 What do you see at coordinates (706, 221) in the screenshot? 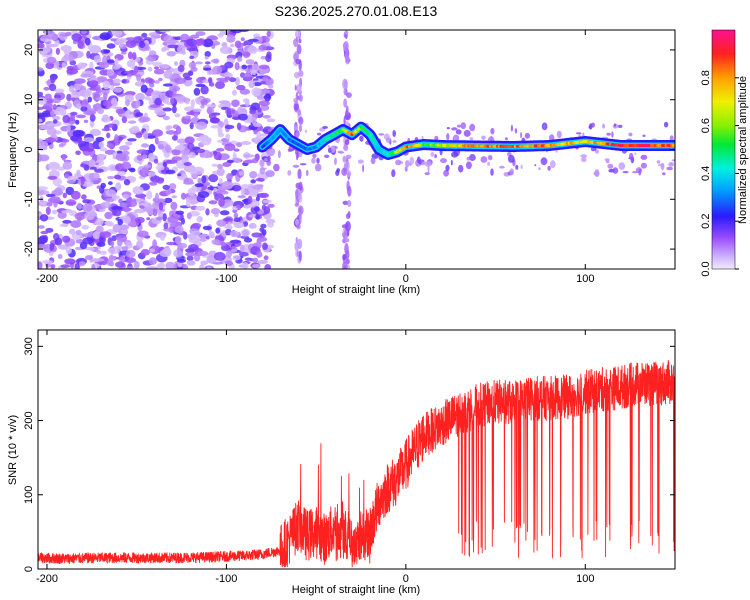
I see `colorbar-tick-label: 0.2` at bounding box center [706, 221].